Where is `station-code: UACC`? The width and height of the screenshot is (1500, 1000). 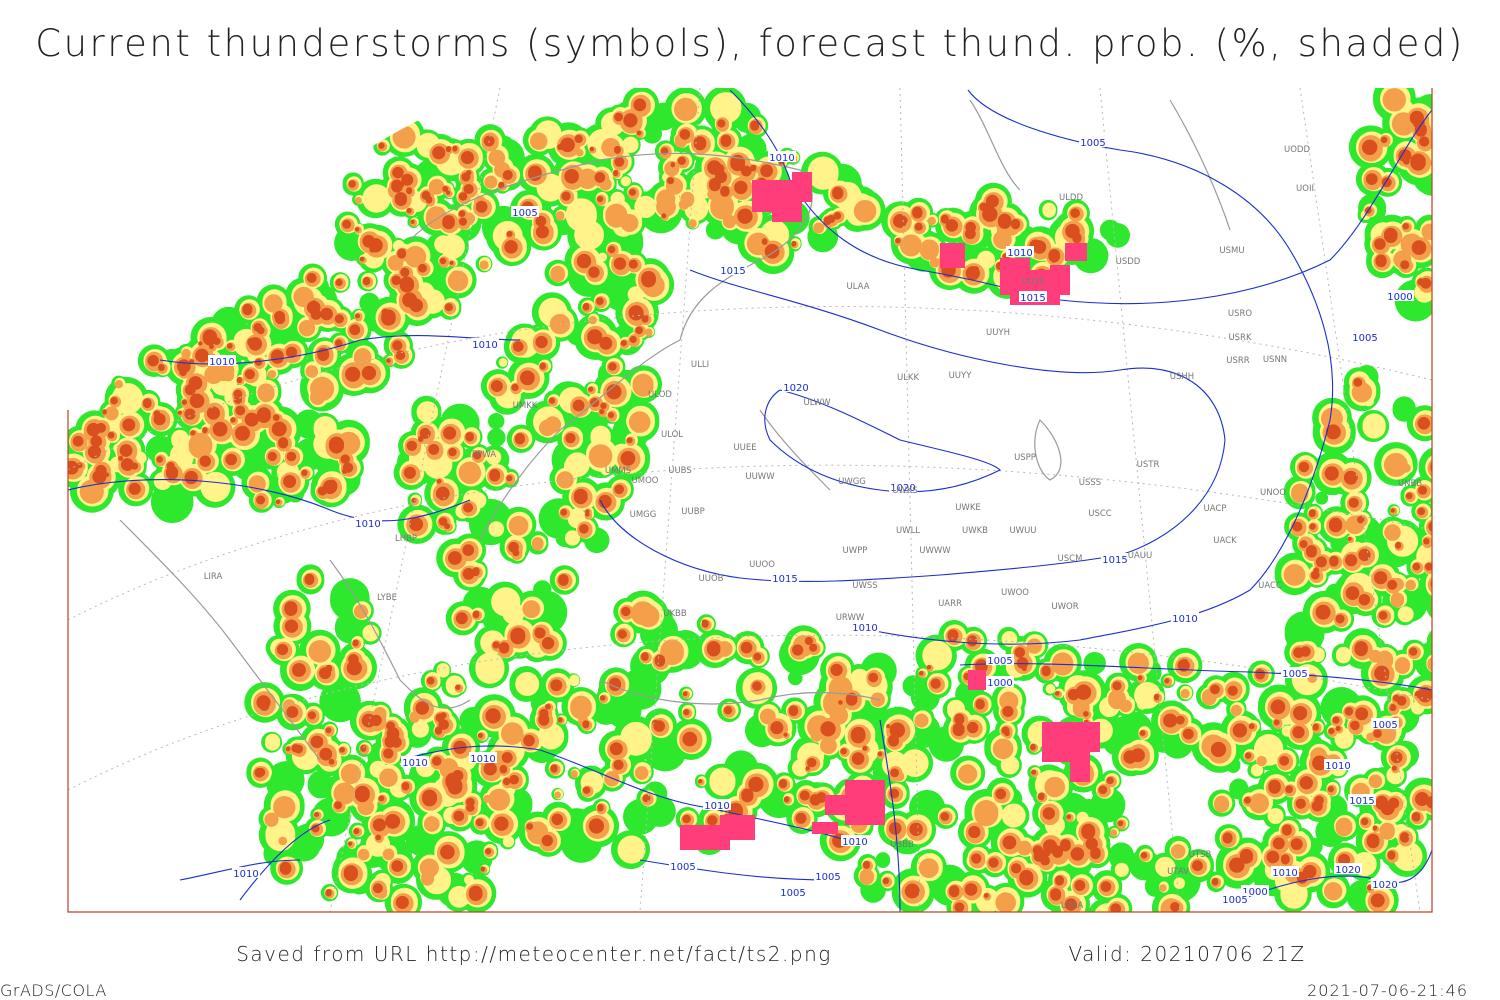 station-code: UACC is located at coordinates (1270, 586).